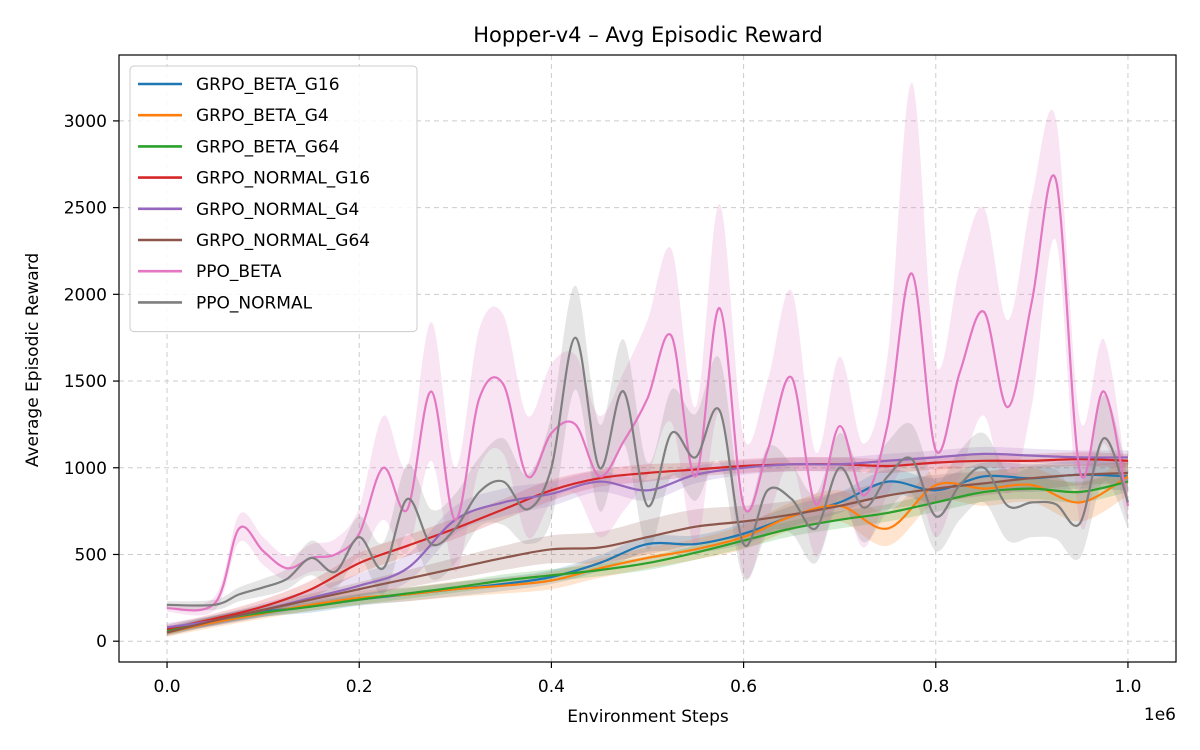  What do you see at coordinates (85, 122) in the screenshot?
I see `y-tick-label: 3000` at bounding box center [85, 122].